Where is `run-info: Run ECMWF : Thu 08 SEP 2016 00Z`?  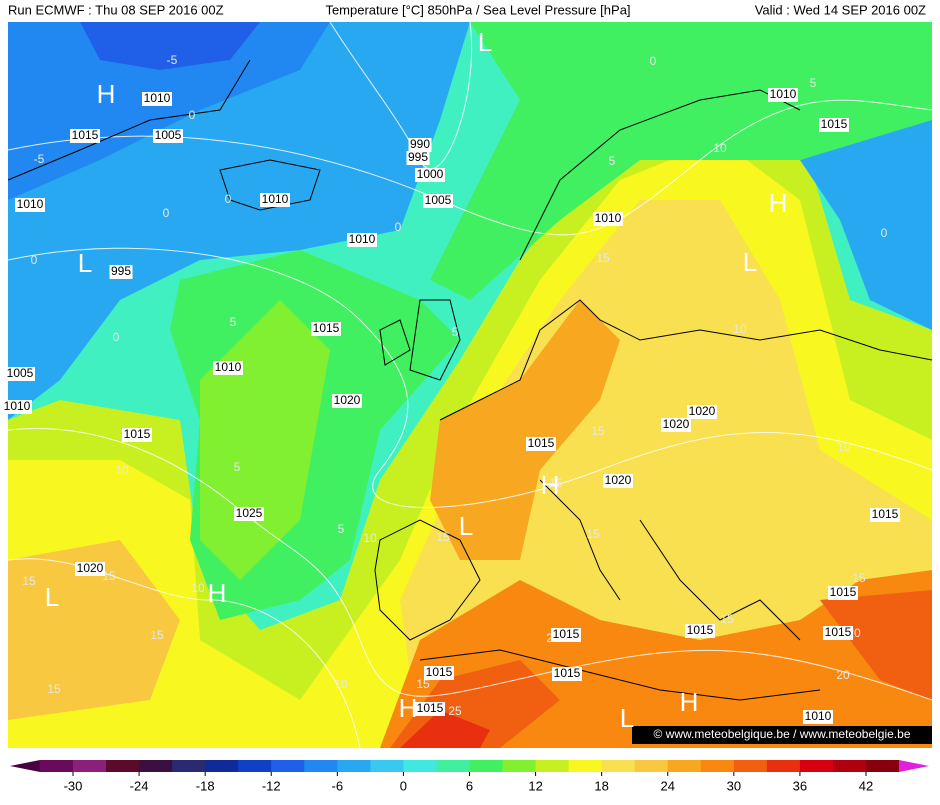
run-info: Run ECMWF : Thu 08 SEP 2016 00Z is located at coordinates (116, 9).